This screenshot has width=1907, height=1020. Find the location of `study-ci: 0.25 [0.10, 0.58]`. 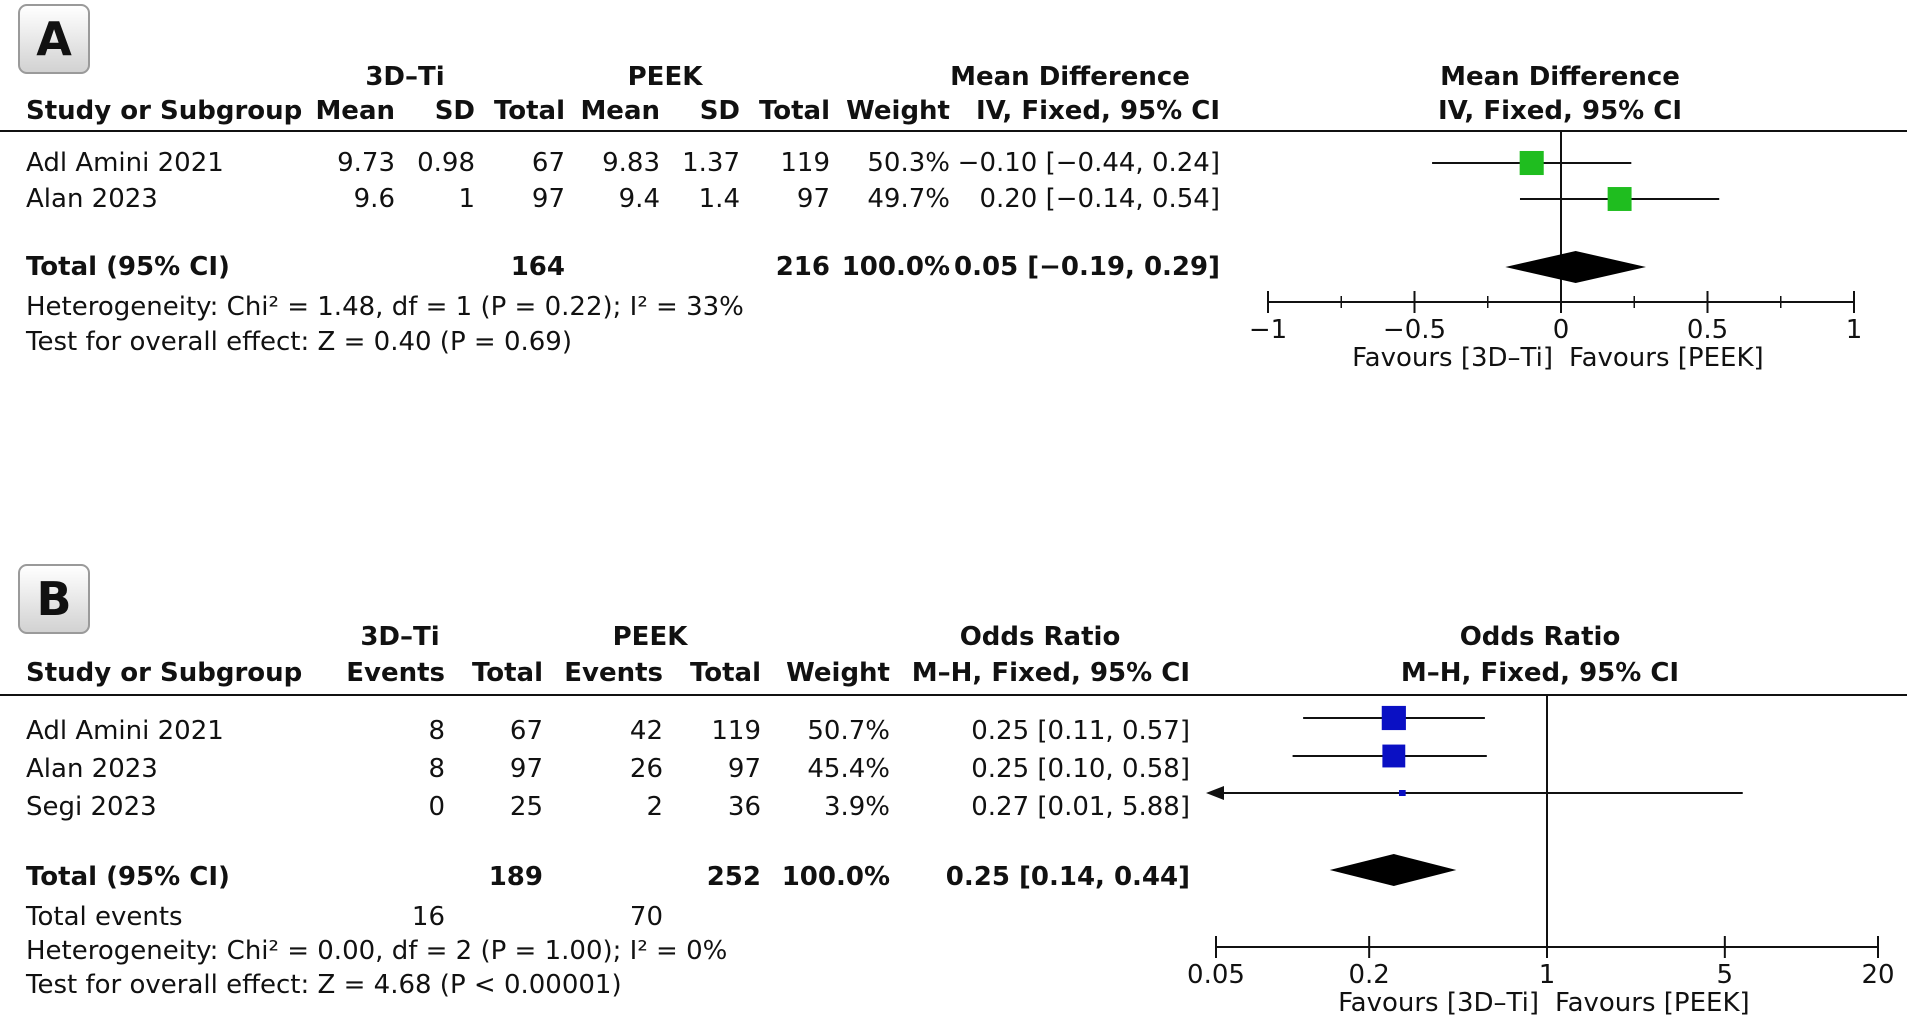

study-ci: 0.25 [0.10, 0.58] is located at coordinates (1080, 769).